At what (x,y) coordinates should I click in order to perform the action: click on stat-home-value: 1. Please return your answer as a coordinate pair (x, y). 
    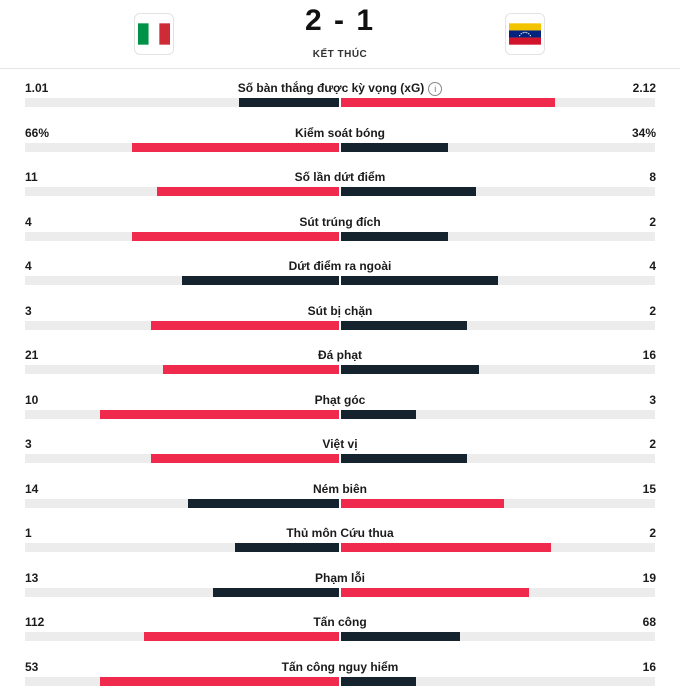
    Looking at the image, I should click on (28, 533).